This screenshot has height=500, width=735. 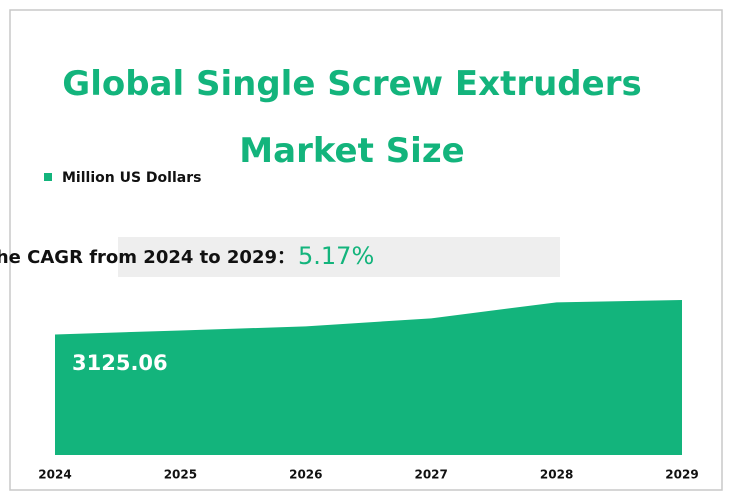 What do you see at coordinates (54, 475) in the screenshot?
I see `x-tick-label: 2024` at bounding box center [54, 475].